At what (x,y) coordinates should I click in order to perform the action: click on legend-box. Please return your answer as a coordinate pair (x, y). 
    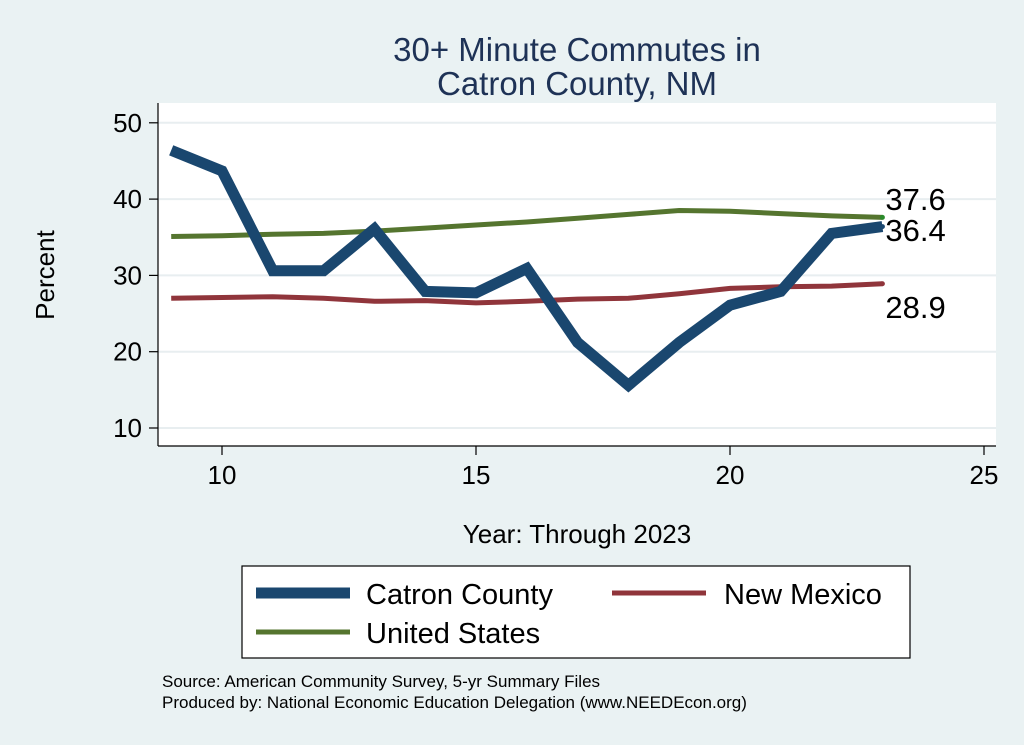
    Looking at the image, I should click on (576, 612).